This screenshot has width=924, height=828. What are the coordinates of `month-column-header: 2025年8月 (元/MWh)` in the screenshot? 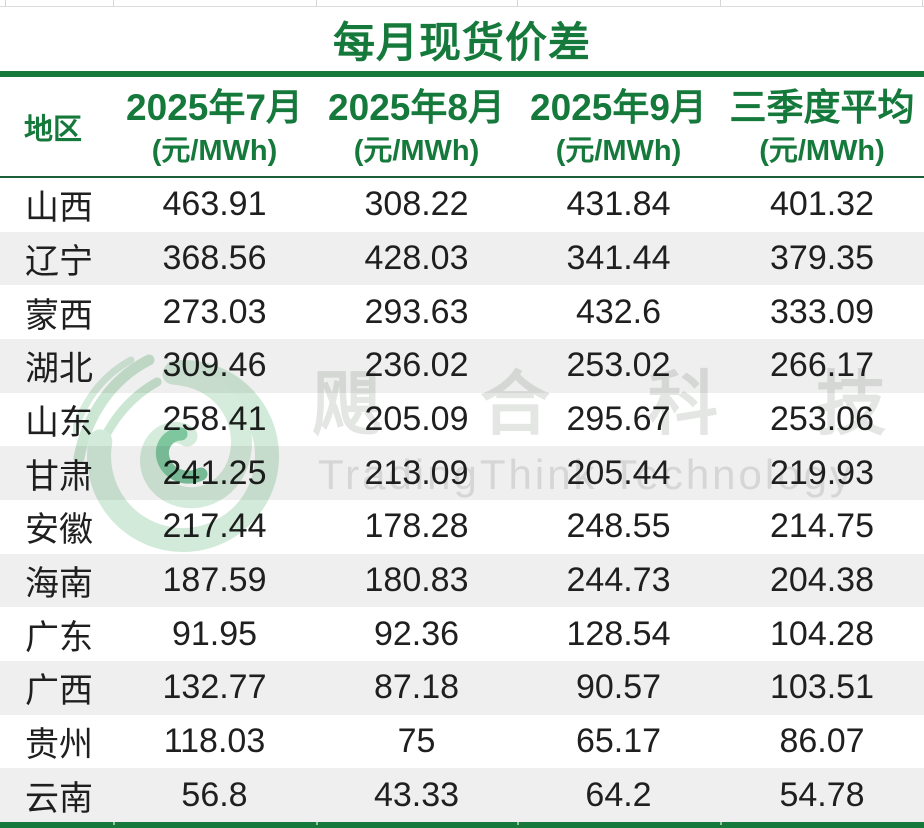 It's located at (416, 126).